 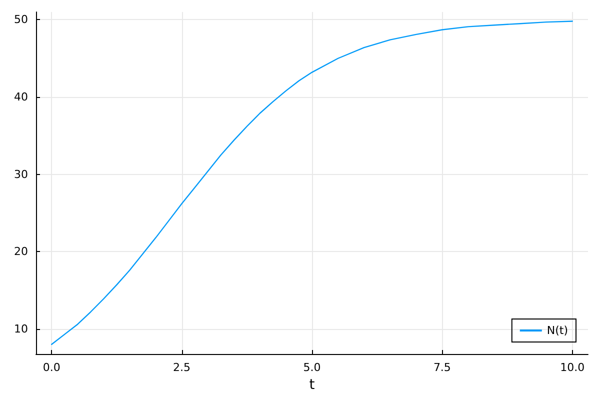 I want to click on x-tick-label: 5.0, so click(x=312, y=367).